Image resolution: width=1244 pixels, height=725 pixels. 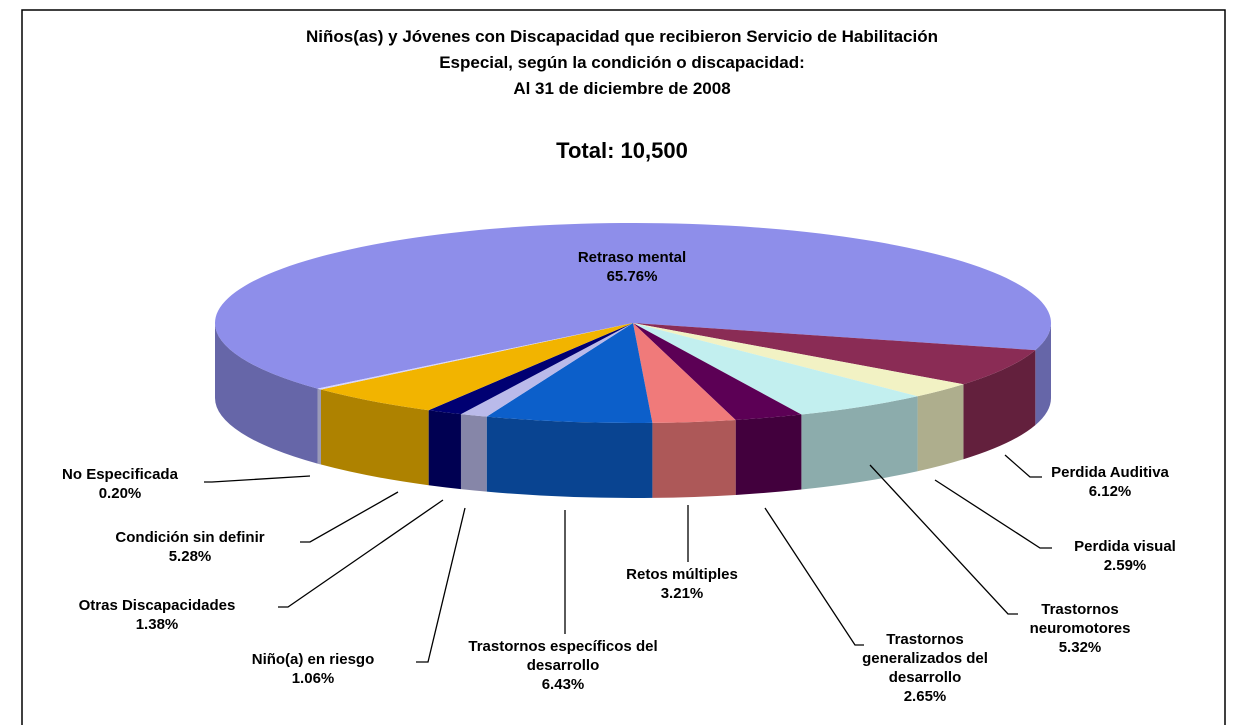 What do you see at coordinates (1080, 619) in the screenshot?
I see `data-label-name: Trastornos neuromotores` at bounding box center [1080, 619].